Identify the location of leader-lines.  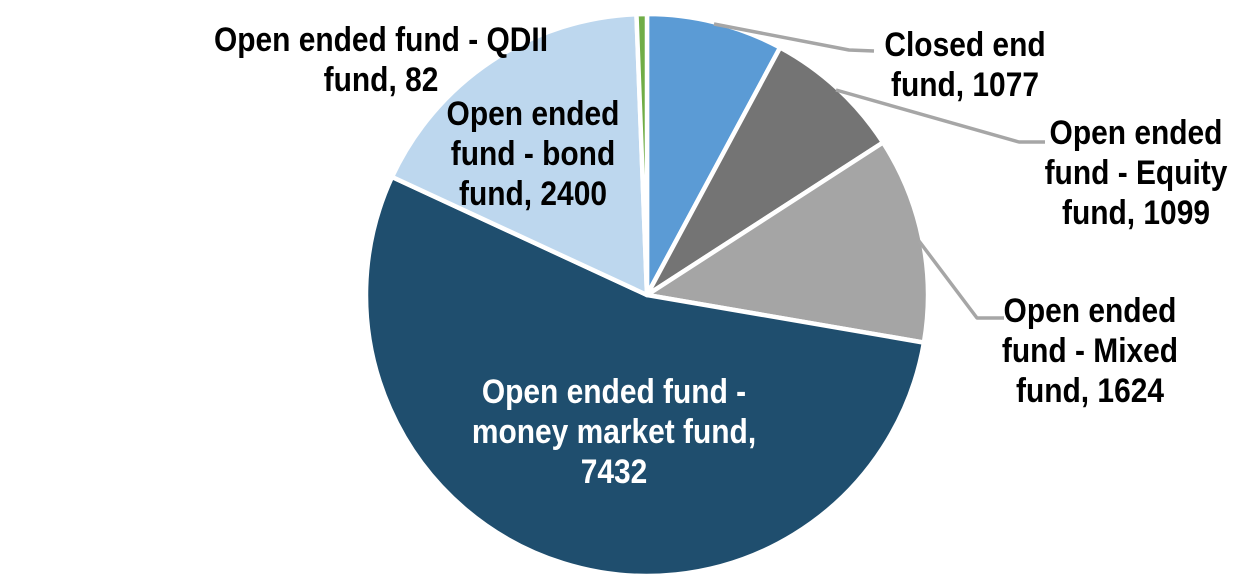
(879, 171).